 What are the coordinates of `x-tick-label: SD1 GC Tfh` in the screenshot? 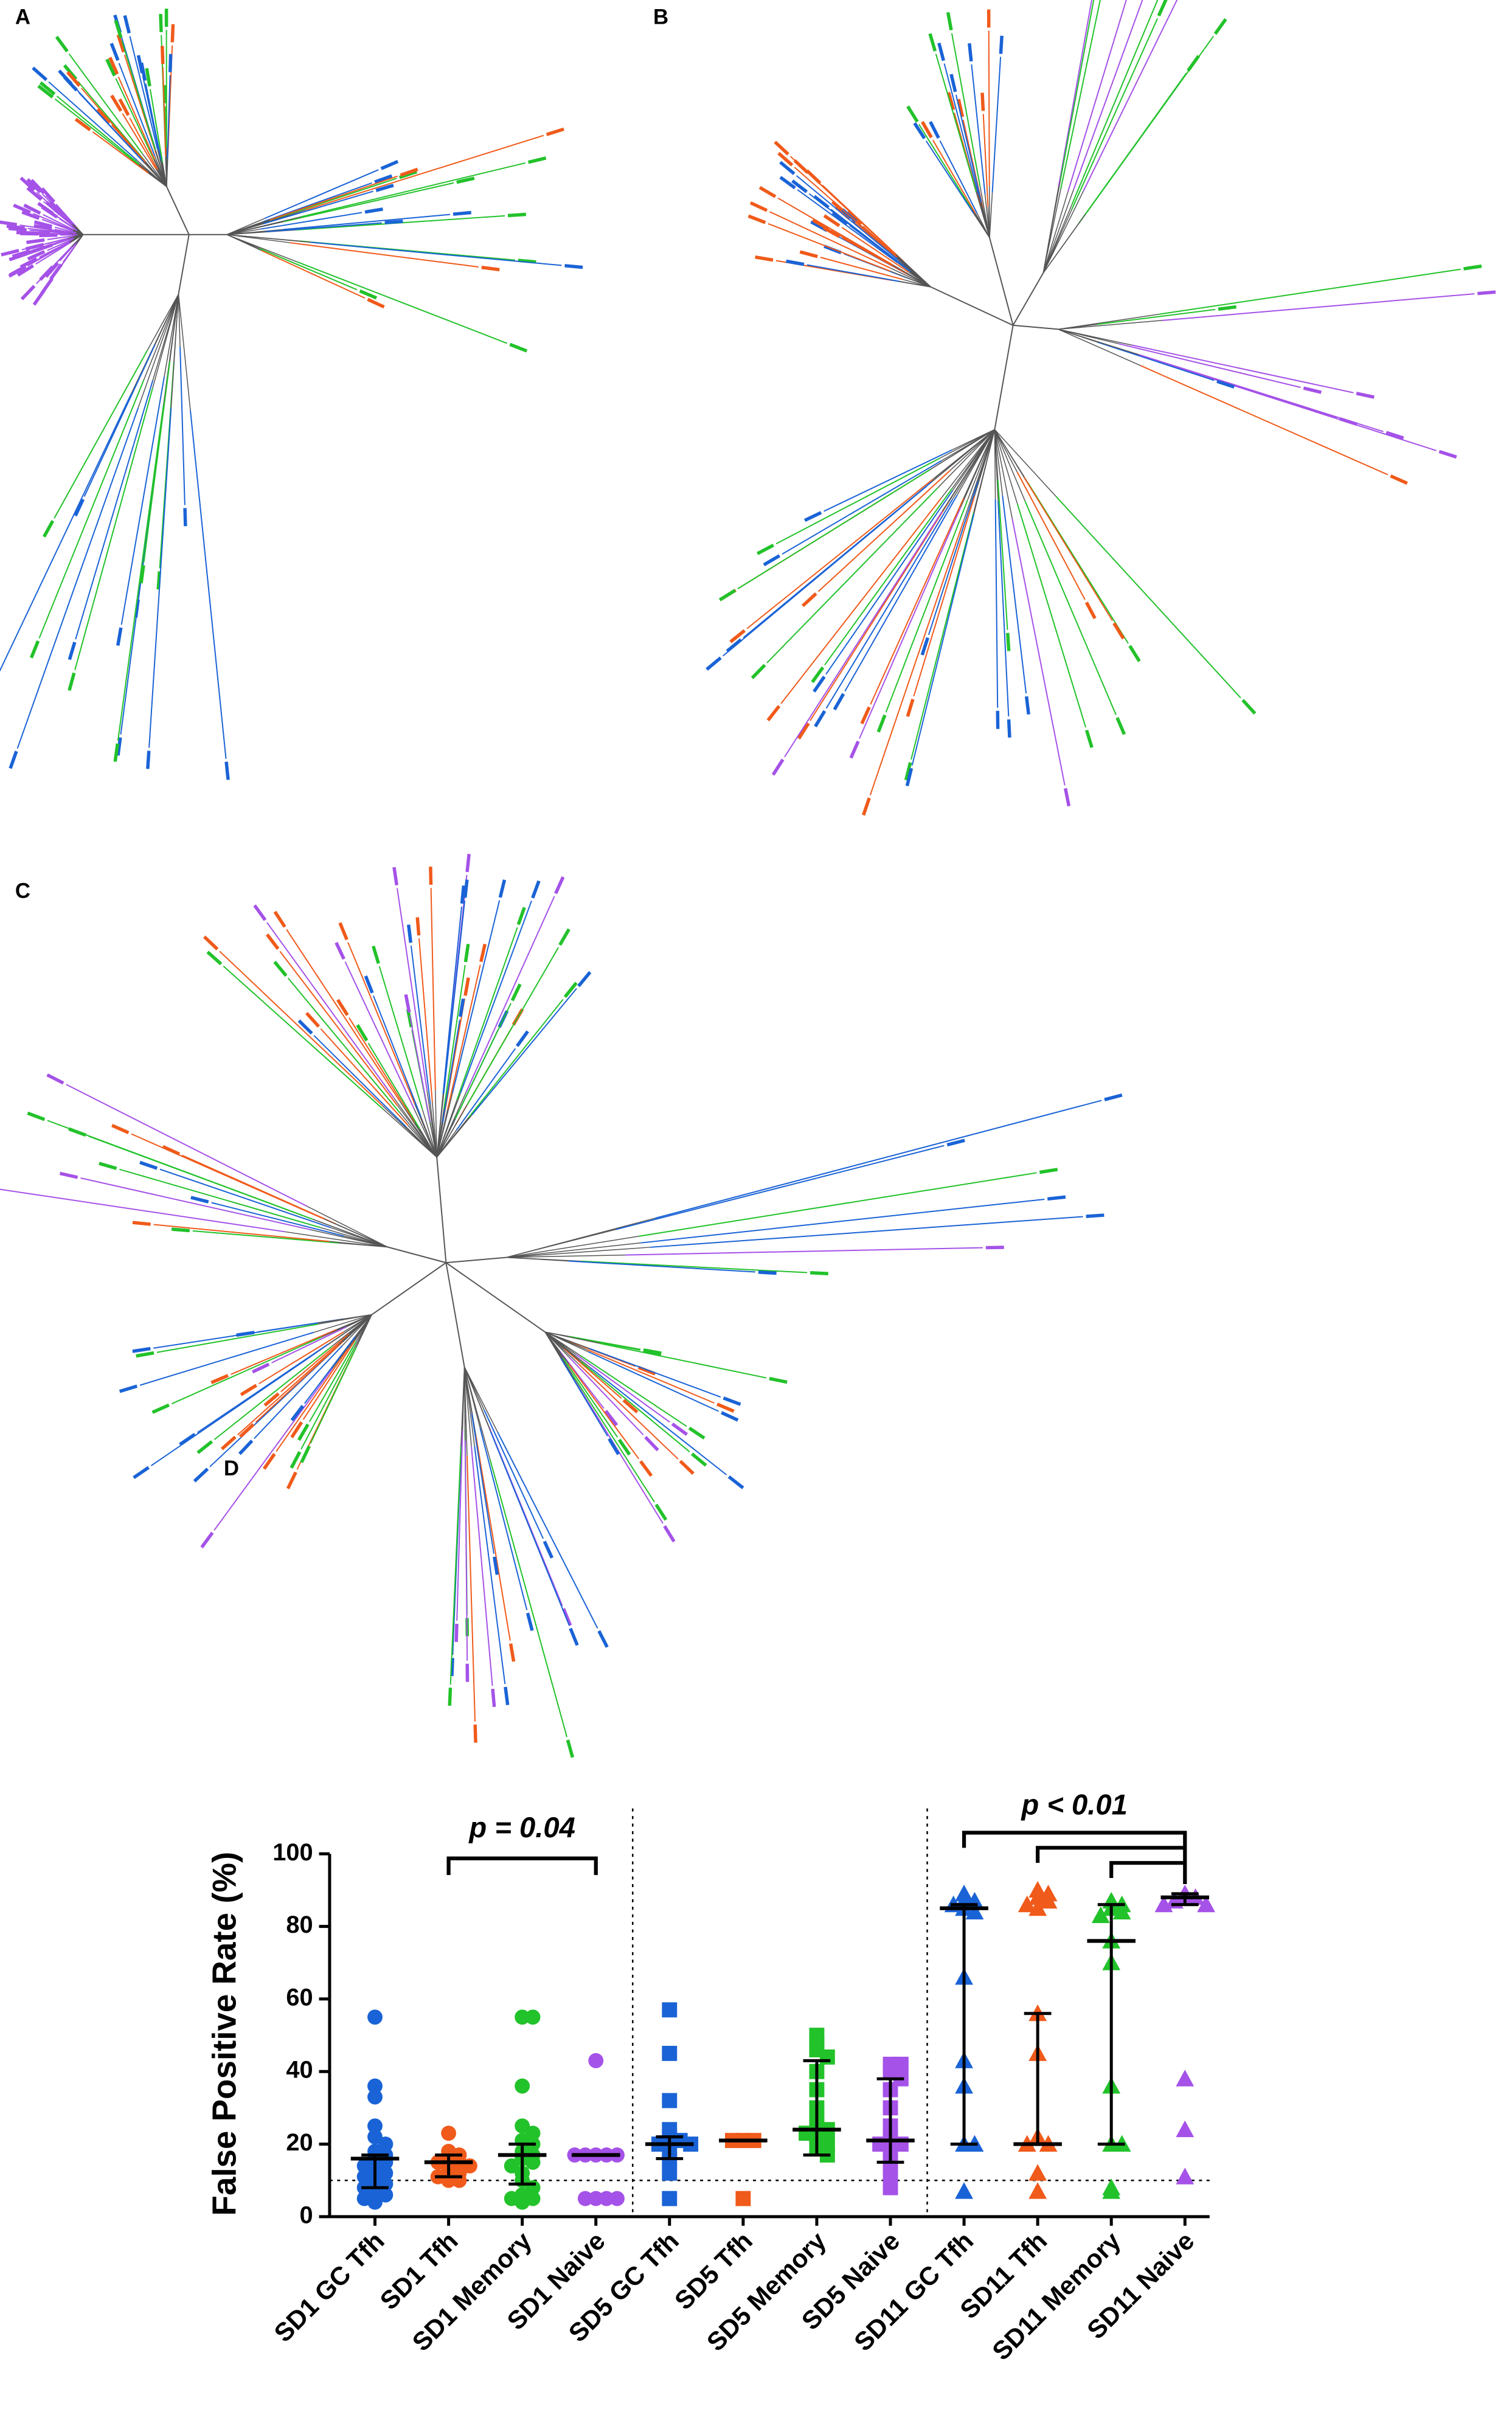 It's located at (329, 2286).